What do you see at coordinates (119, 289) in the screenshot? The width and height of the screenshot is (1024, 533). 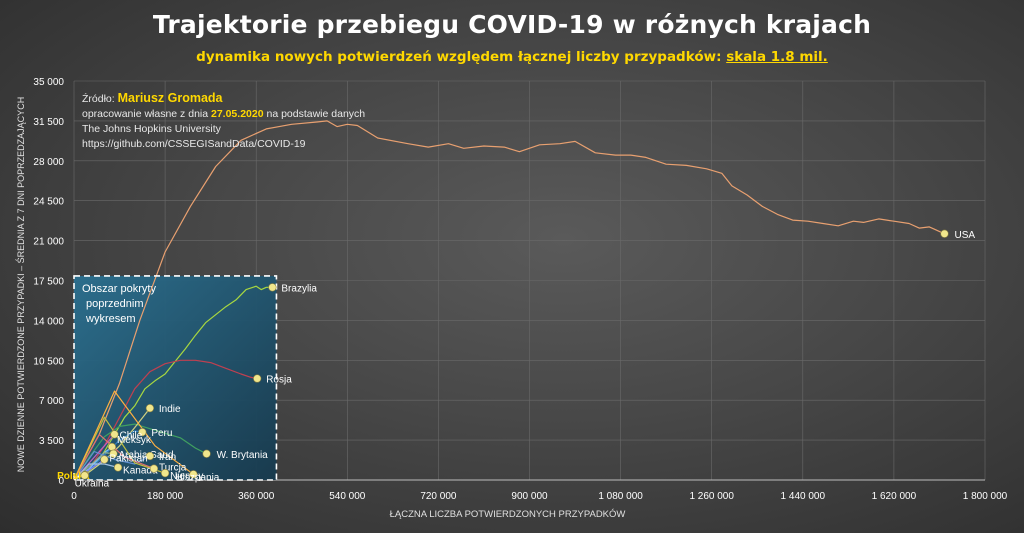 I see `inset-label-line: Obszar pokryty` at bounding box center [119, 289].